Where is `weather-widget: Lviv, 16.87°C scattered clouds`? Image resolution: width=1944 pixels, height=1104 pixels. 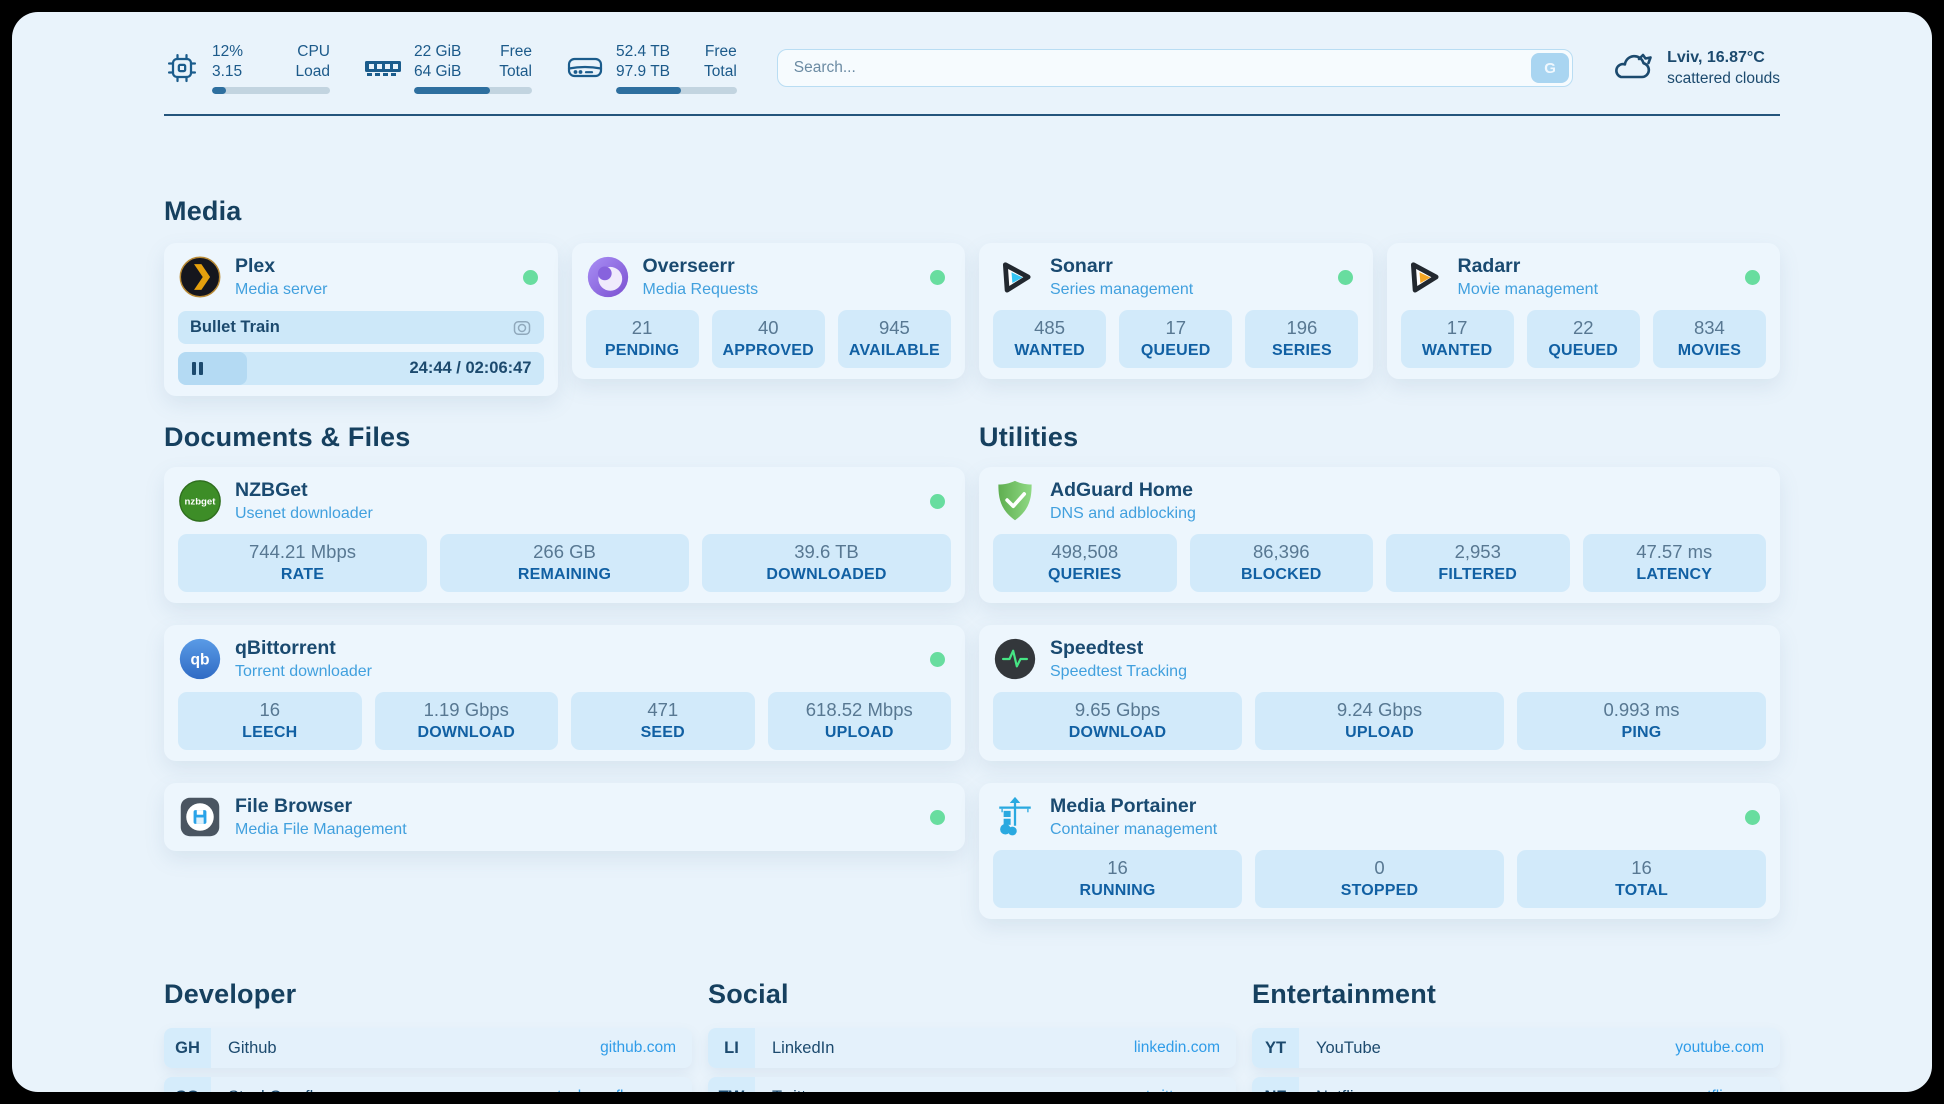 weather-widget: Lviv, 16.87°C scattered clouds is located at coordinates (1695, 68).